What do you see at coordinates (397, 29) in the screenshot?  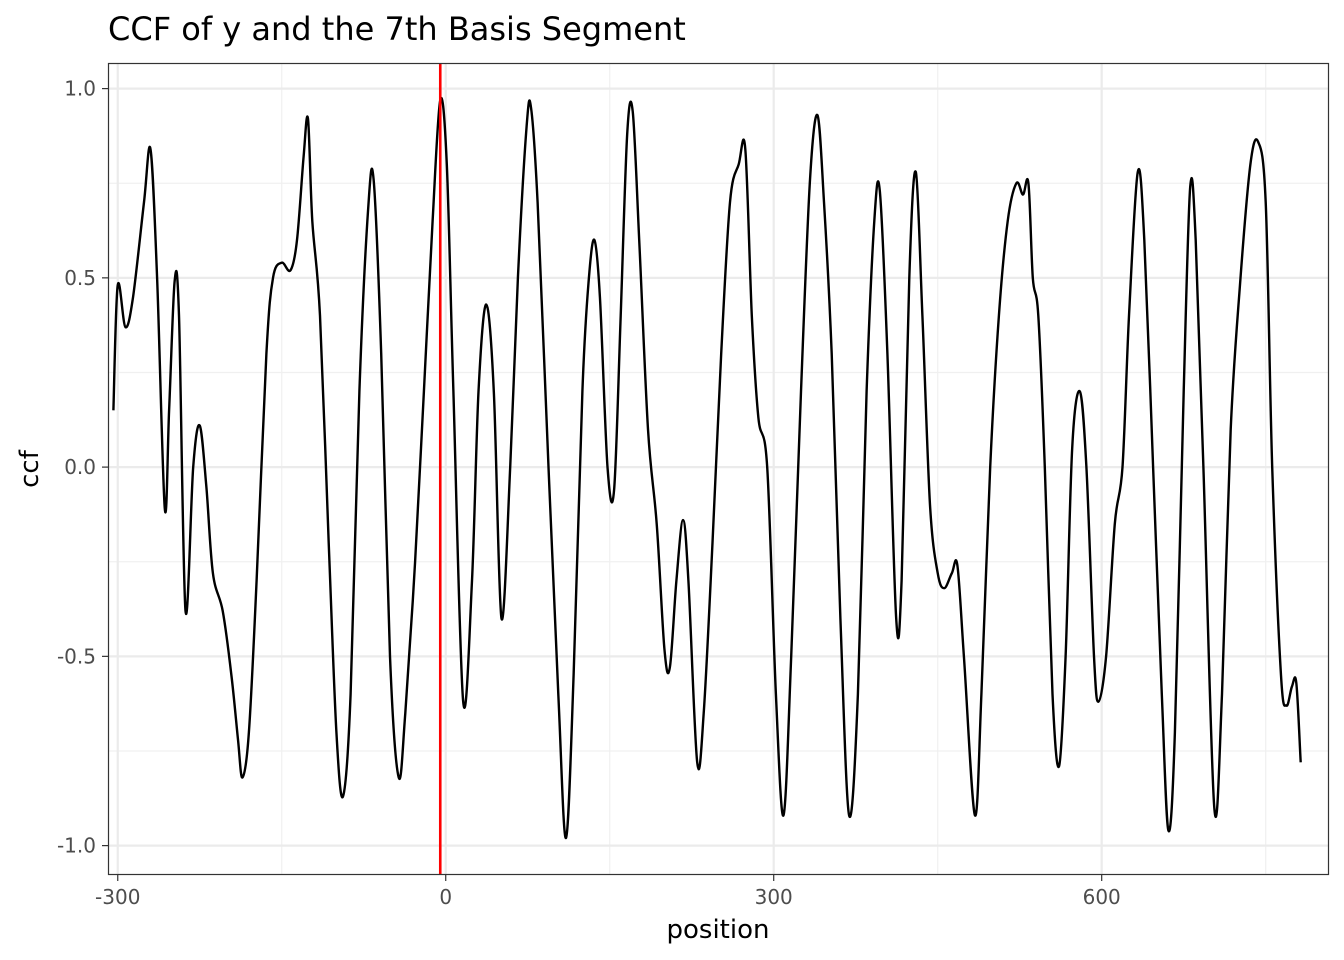 I see `chart-title: CCF of y and the 7th Basis Segment` at bounding box center [397, 29].